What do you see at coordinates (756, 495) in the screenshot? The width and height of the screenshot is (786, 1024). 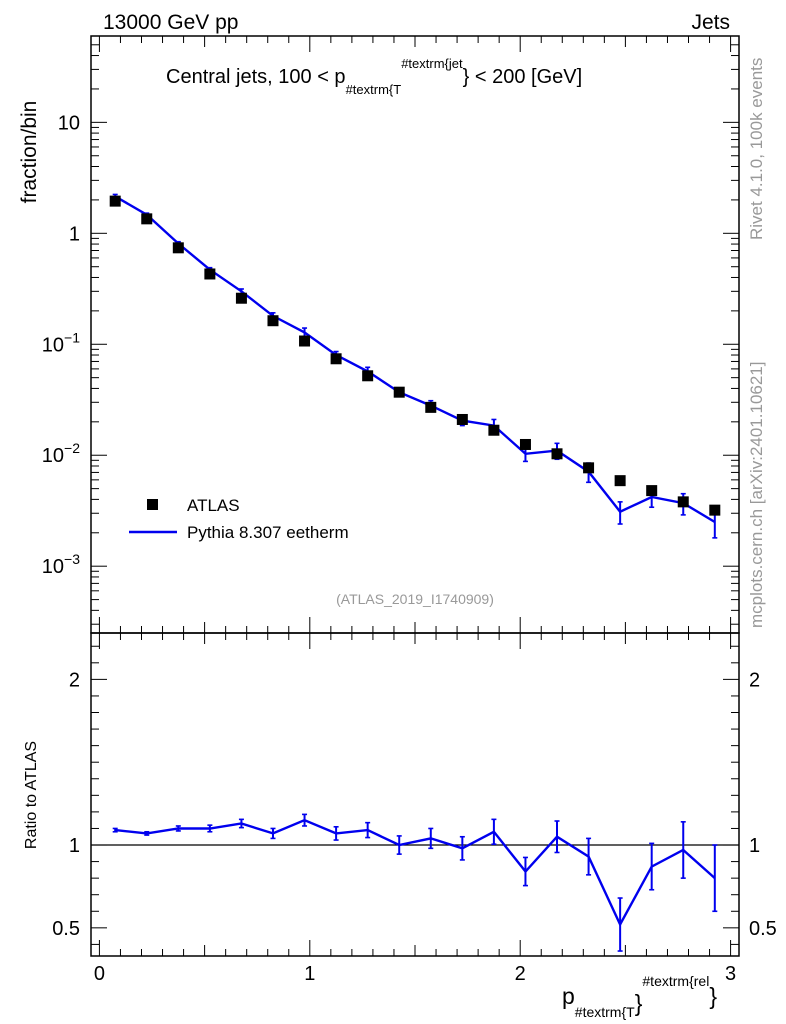 I see `mcplots-label: mcplots.cern.ch [arXiv:2401.10621]` at bounding box center [756, 495].